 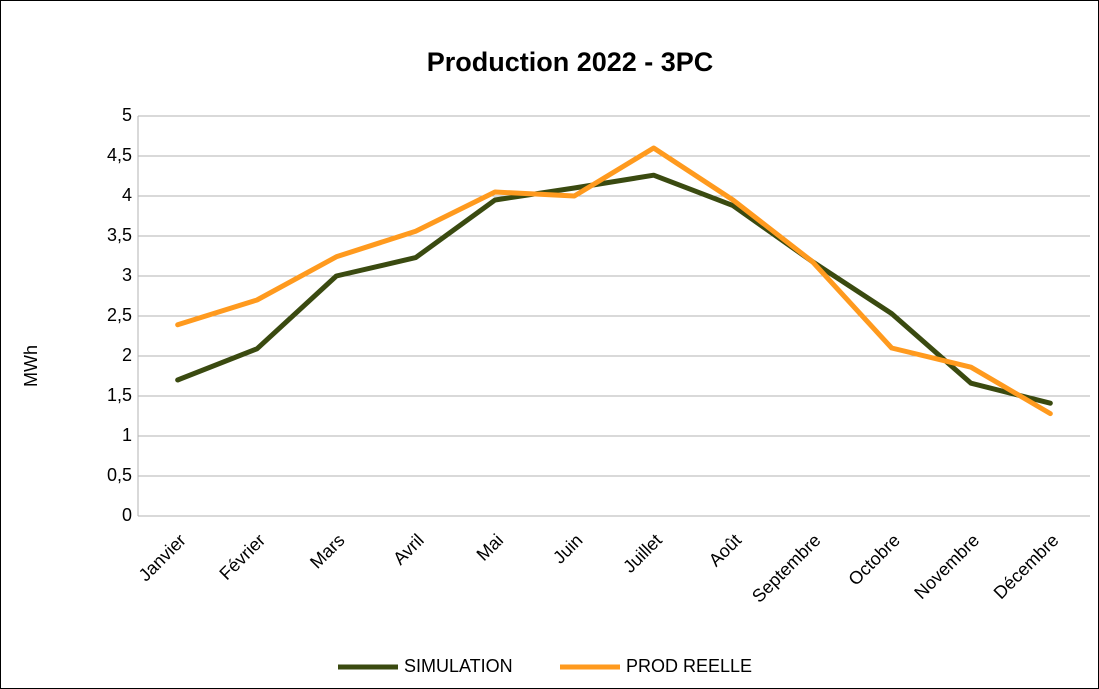 What do you see at coordinates (119, 315) in the screenshot?
I see `y-tick-label: 2,5` at bounding box center [119, 315].